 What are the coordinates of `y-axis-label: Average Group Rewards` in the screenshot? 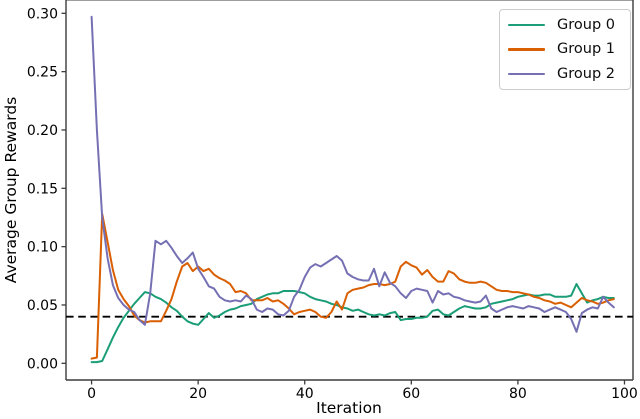 It's located at (11, 190).